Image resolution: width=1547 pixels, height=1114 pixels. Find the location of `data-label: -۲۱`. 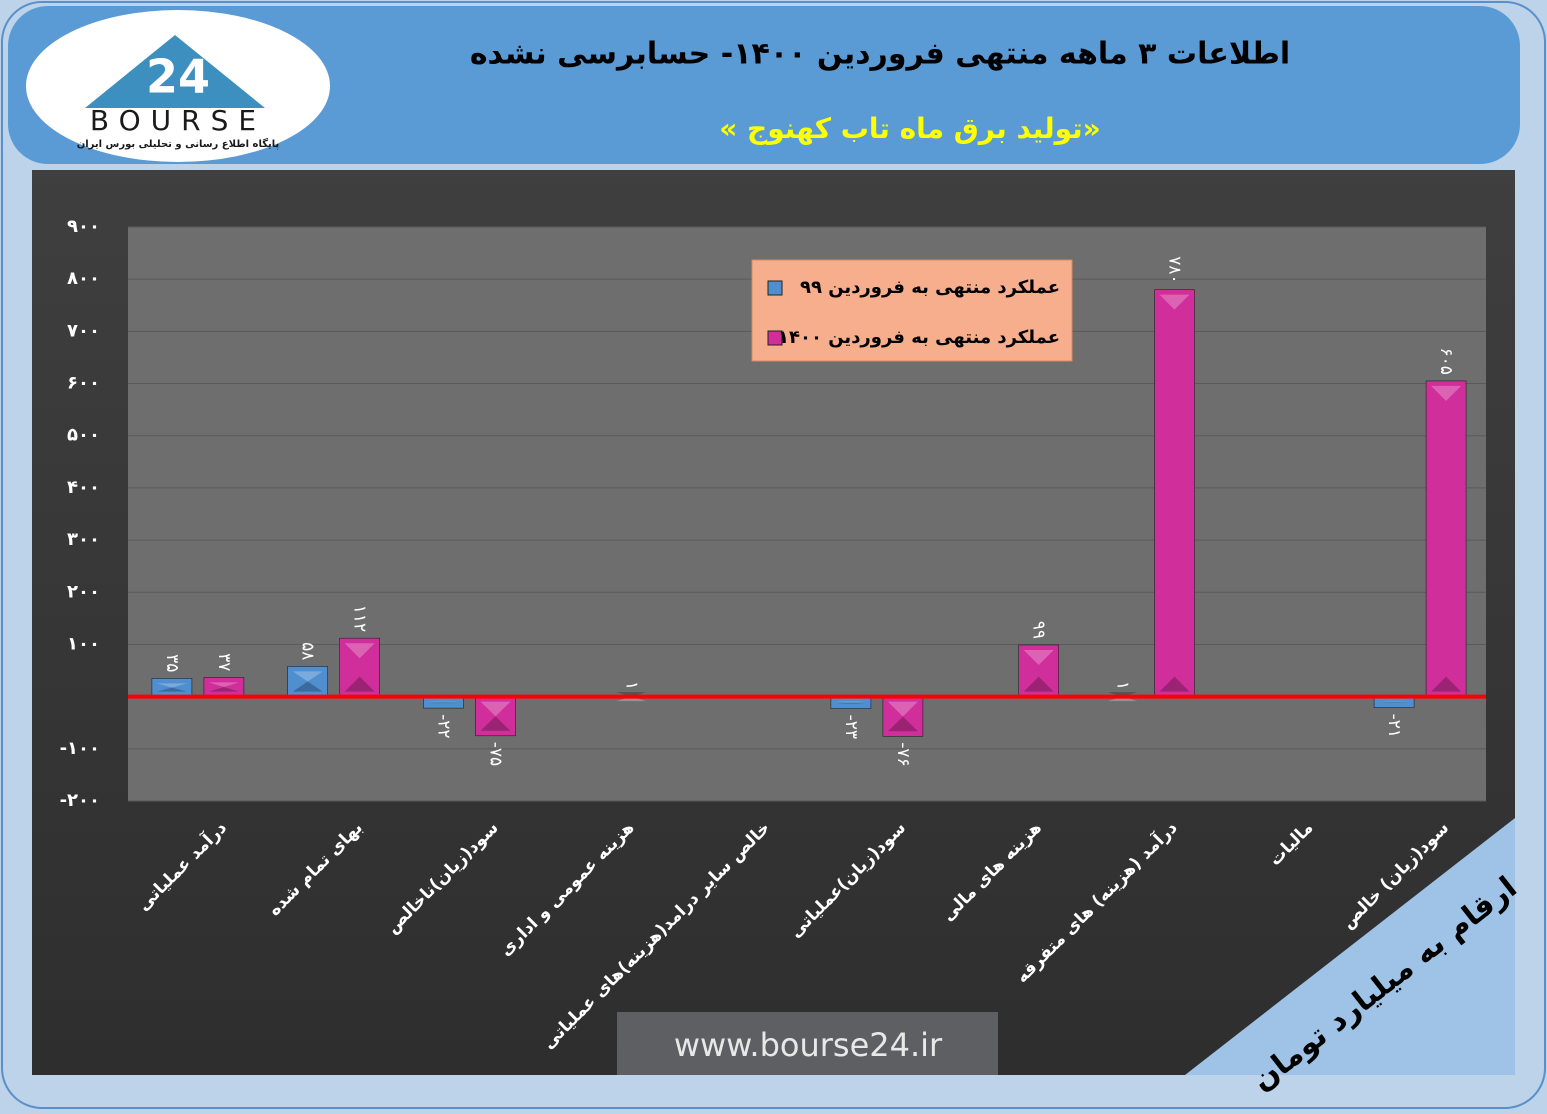

data-label: -۲۱ is located at coordinates (1394, 726).